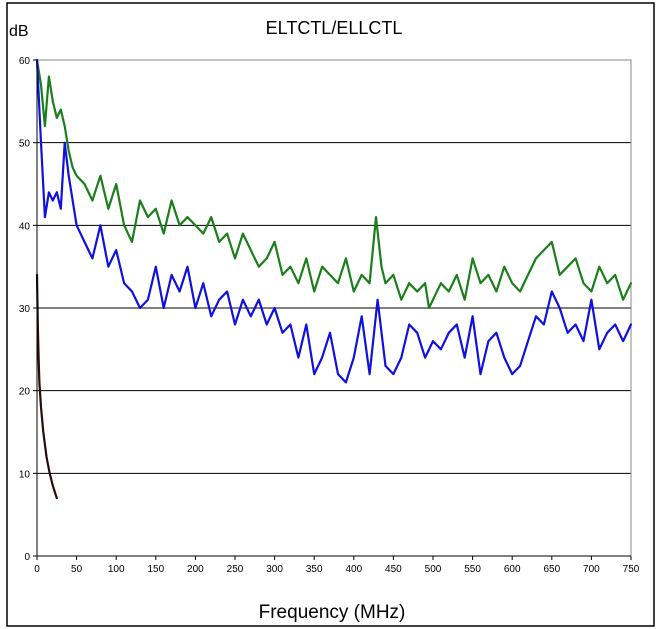  What do you see at coordinates (472, 569) in the screenshot?
I see `x-tick-label: 550` at bounding box center [472, 569].